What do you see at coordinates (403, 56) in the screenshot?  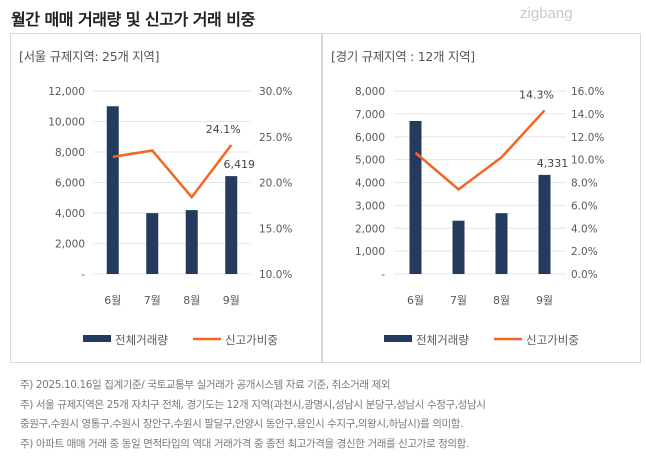 I see `chart-title: [경기 규제지역 : 12개 지역]` at bounding box center [403, 56].